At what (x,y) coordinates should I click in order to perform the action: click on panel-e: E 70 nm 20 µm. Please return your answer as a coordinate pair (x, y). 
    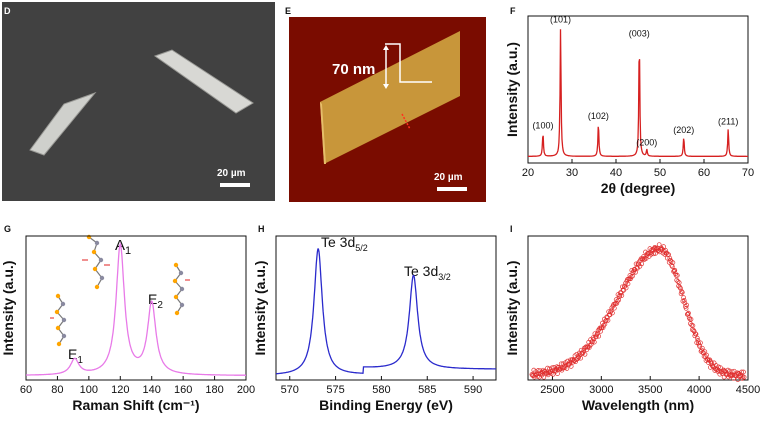
    Looking at the image, I should click on (385, 104).